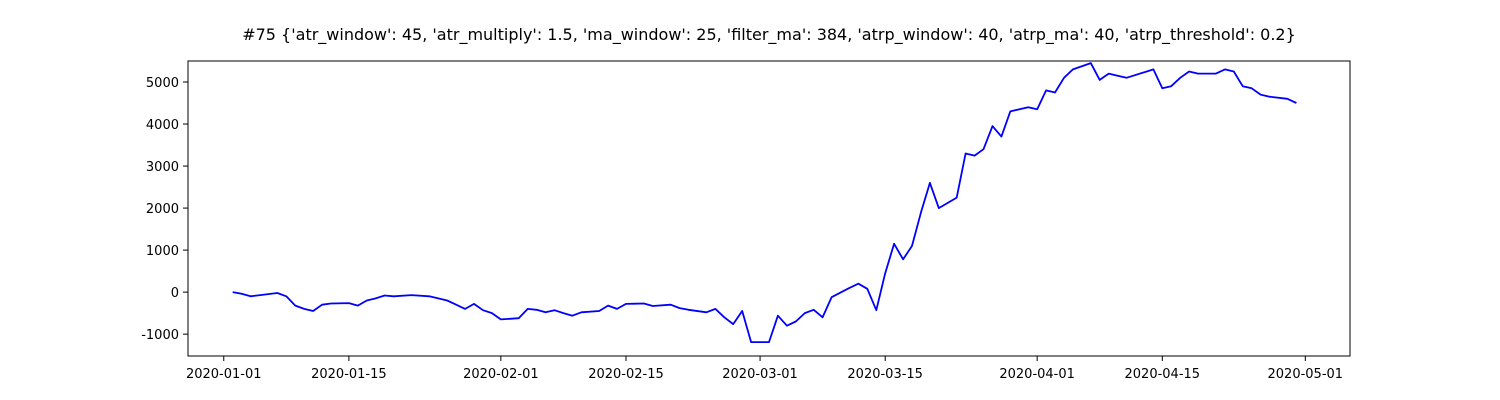  Describe the element at coordinates (224, 374) in the screenshot. I see `x-tick-label: 2020-01-01` at that location.